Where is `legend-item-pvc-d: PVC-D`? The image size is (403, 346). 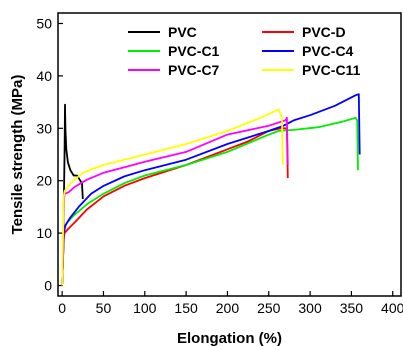 legend-item-pvc-d: PVC-D is located at coordinates (304, 32).